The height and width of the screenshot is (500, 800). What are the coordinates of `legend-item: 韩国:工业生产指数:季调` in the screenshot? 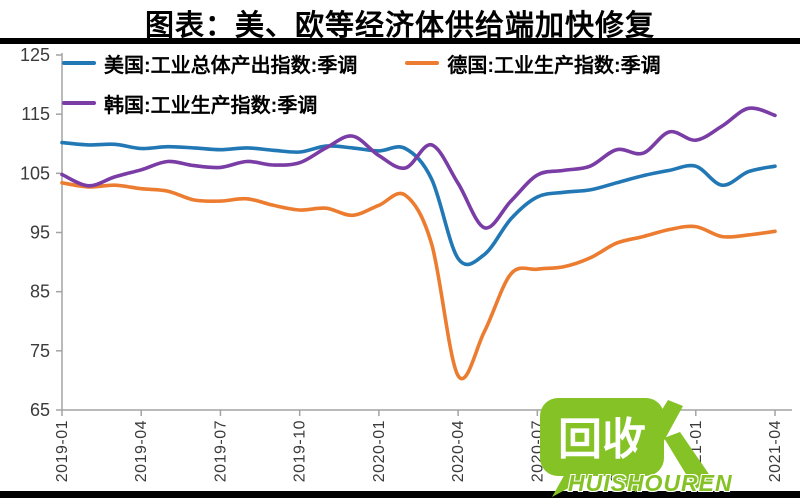 It's located at (189, 103).